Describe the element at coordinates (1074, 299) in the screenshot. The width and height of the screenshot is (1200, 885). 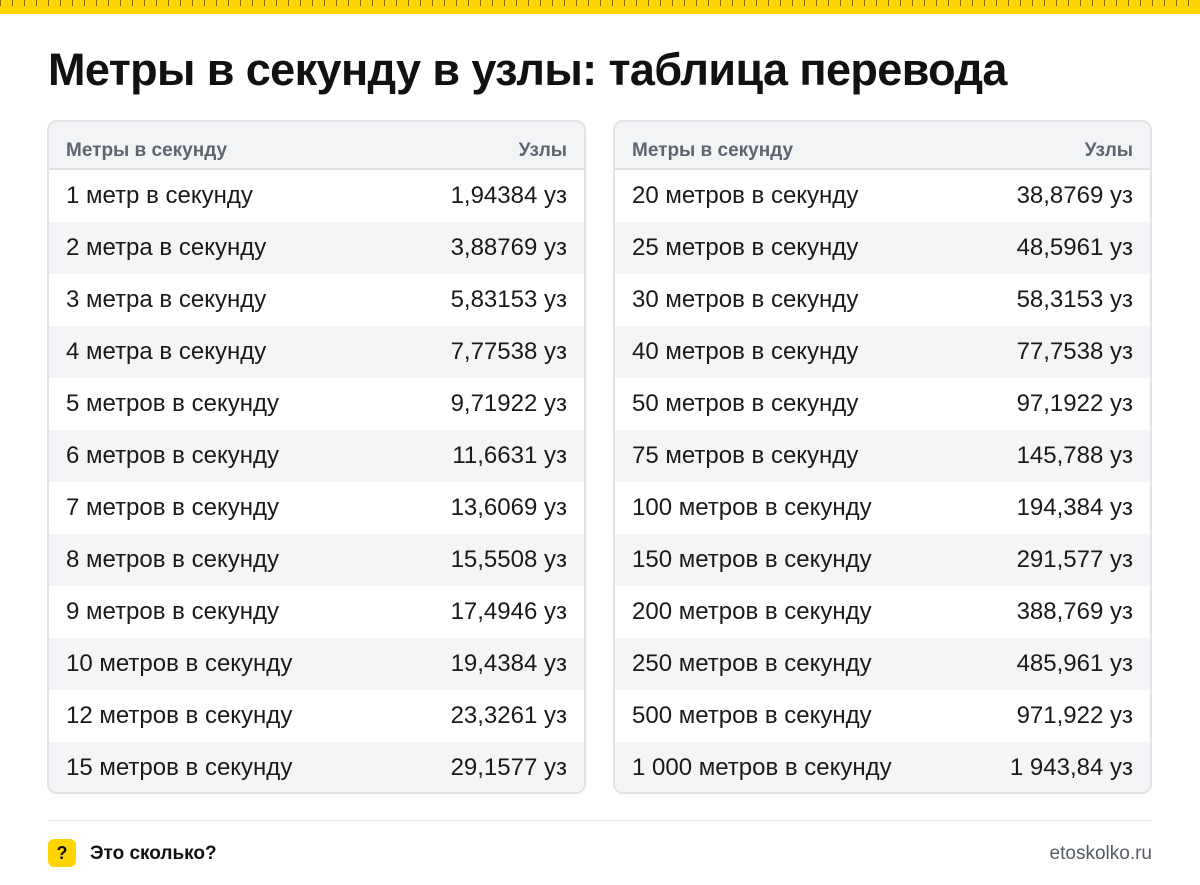
I see `row-value: 58,3153 уз` at that location.